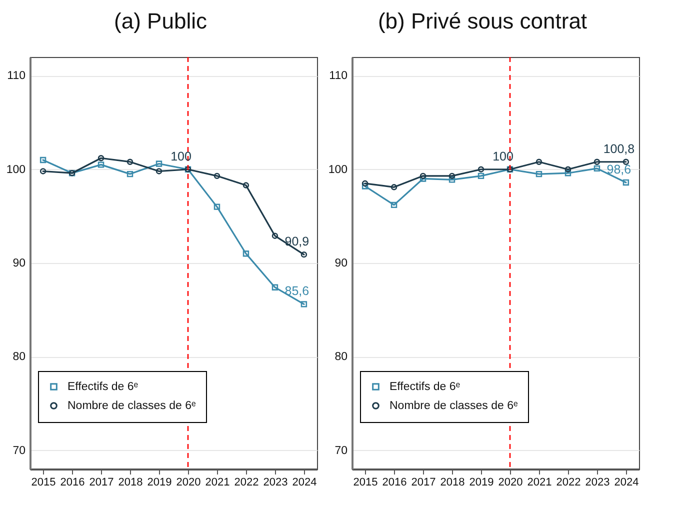 The height and width of the screenshot is (514, 682). What do you see at coordinates (297, 241) in the screenshot?
I see `data-label: 90,9` at bounding box center [297, 241].